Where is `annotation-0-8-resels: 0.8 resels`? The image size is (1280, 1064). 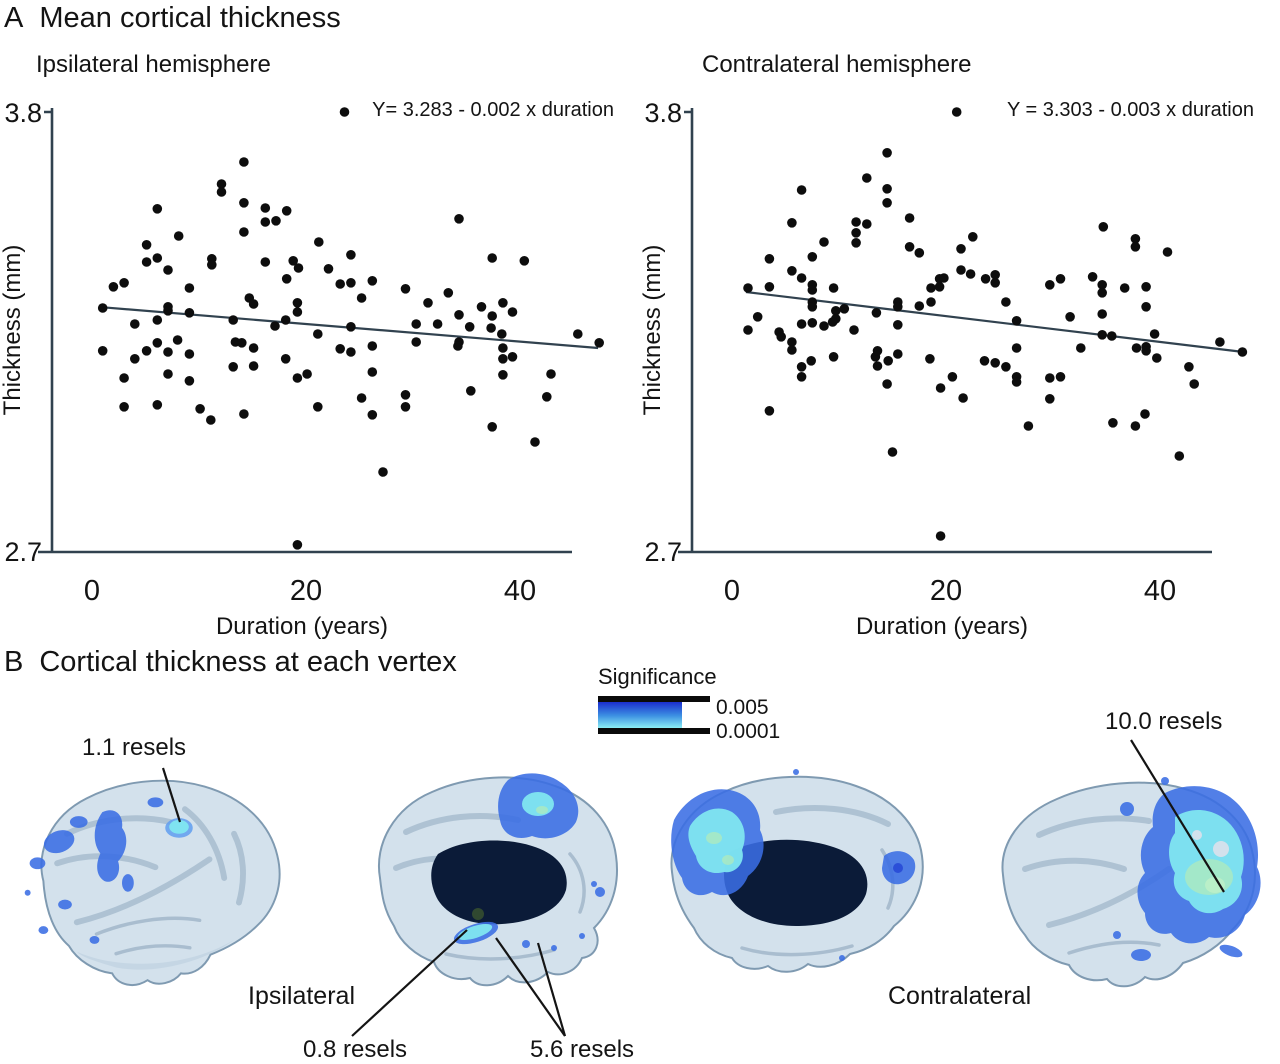 annotation-0-8-resels: 0.8 resels is located at coordinates (355, 1049).